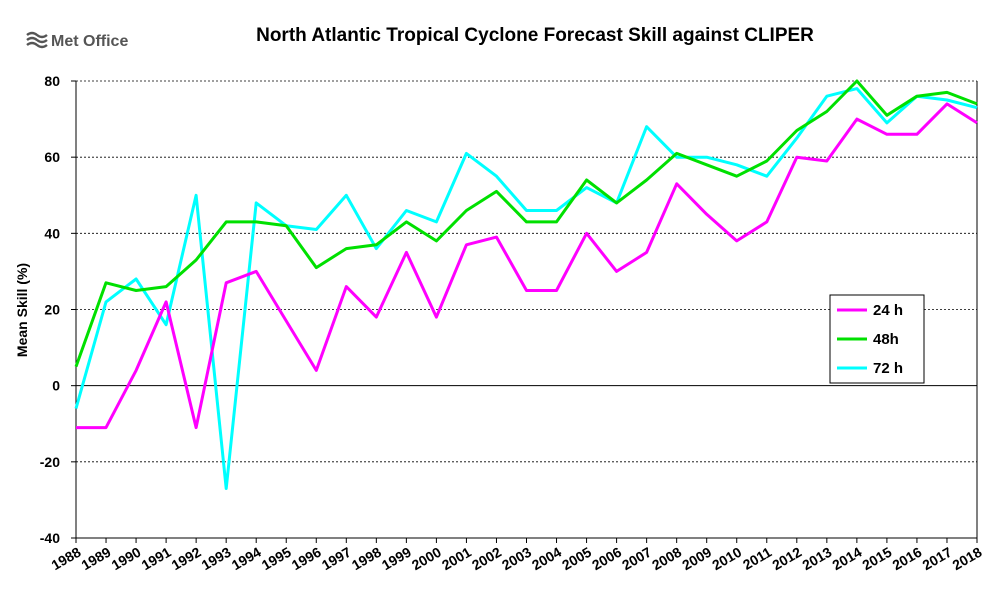 The image size is (1001, 600). What do you see at coordinates (52, 233) in the screenshot?
I see `y-tick-label: 40` at bounding box center [52, 233].